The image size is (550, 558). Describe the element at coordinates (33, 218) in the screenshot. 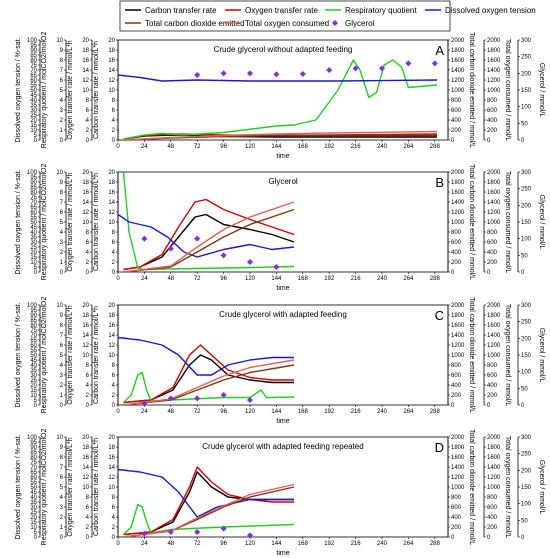

I see `tick-label: 55` at that location.